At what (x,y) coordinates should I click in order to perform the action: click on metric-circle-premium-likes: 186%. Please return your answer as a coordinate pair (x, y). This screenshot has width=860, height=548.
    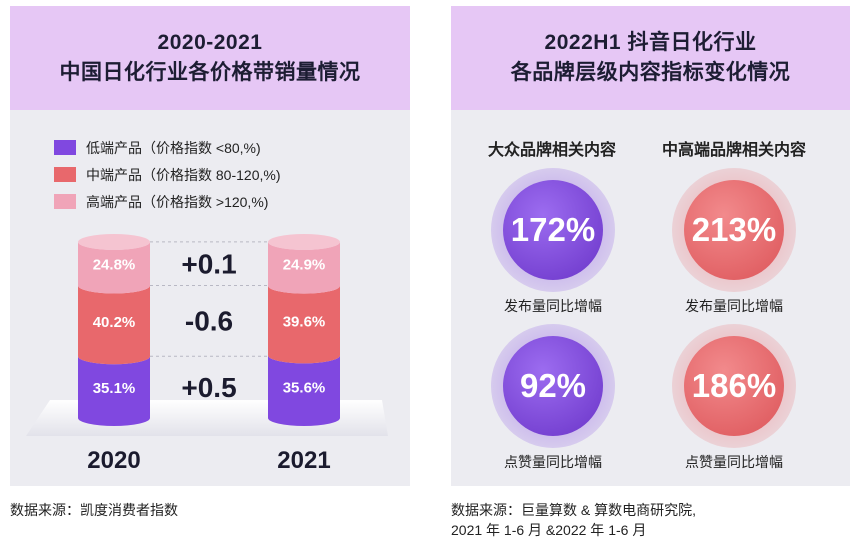
    Looking at the image, I should click on (734, 386).